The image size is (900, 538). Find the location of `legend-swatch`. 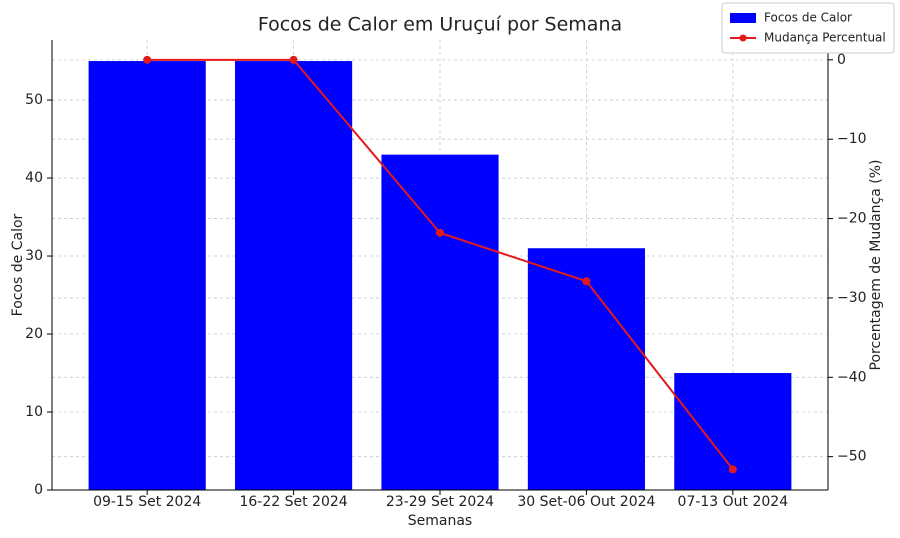

legend-swatch is located at coordinates (743, 18).